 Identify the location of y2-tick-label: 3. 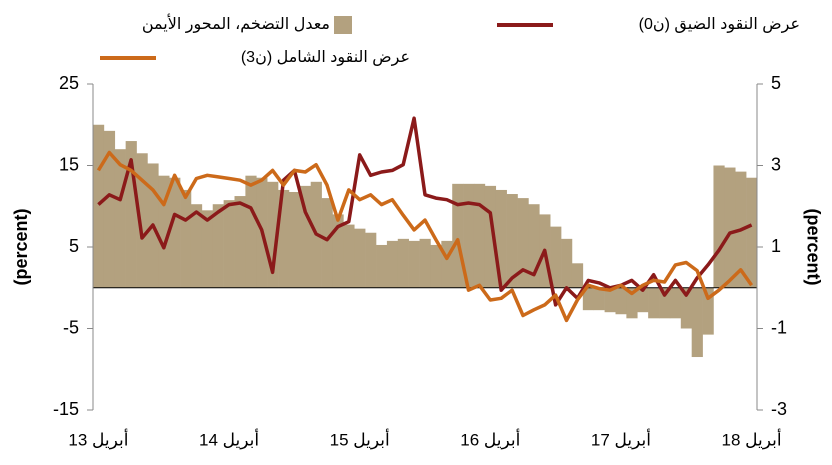
(776, 164).